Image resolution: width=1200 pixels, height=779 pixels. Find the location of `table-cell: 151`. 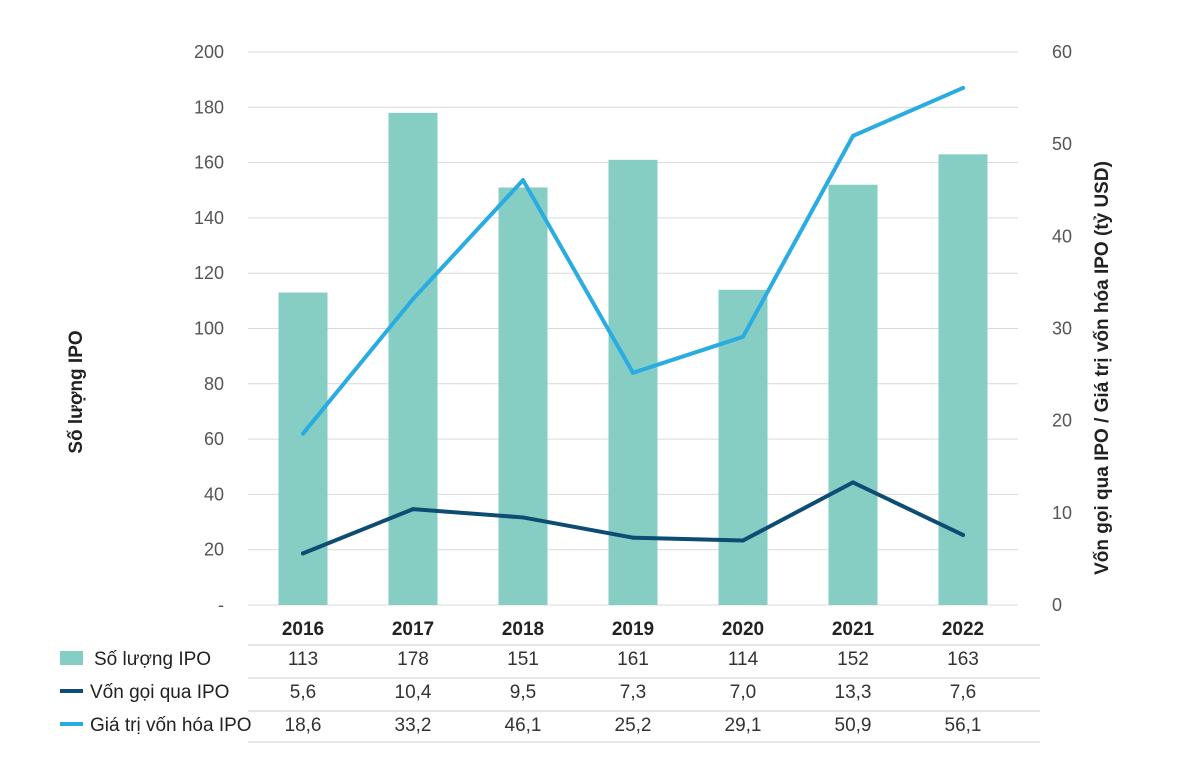

table-cell: 151 is located at coordinates (523, 659).